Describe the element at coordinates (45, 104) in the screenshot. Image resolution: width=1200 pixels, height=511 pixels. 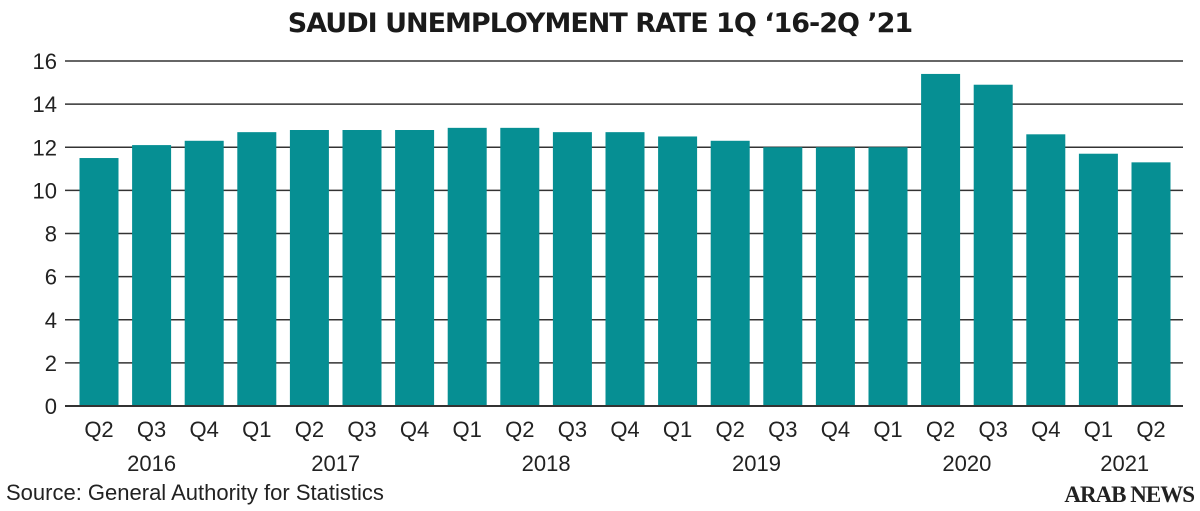
I see `y-tick-label: 14` at that location.